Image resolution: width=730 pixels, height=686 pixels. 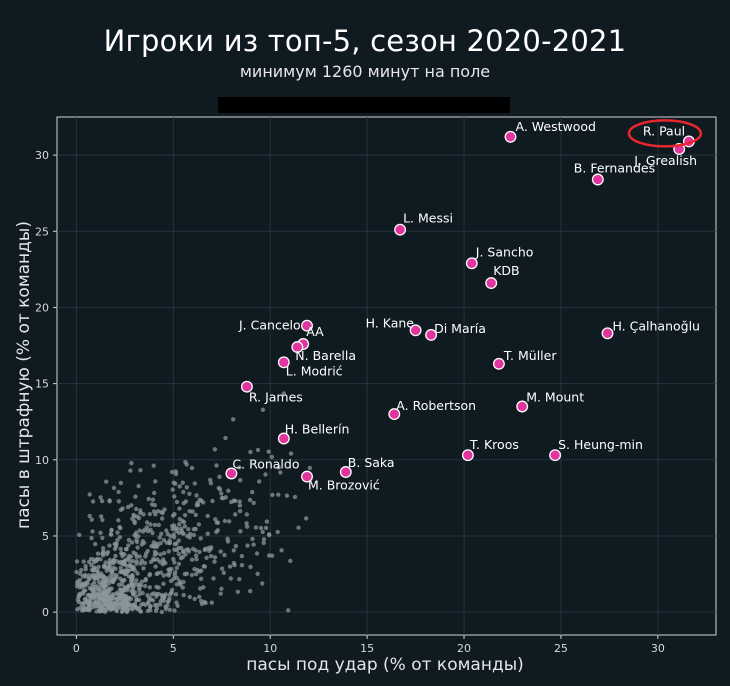 What do you see at coordinates (42, 231) in the screenshot?
I see `y-tick-label: 25` at bounding box center [42, 231].